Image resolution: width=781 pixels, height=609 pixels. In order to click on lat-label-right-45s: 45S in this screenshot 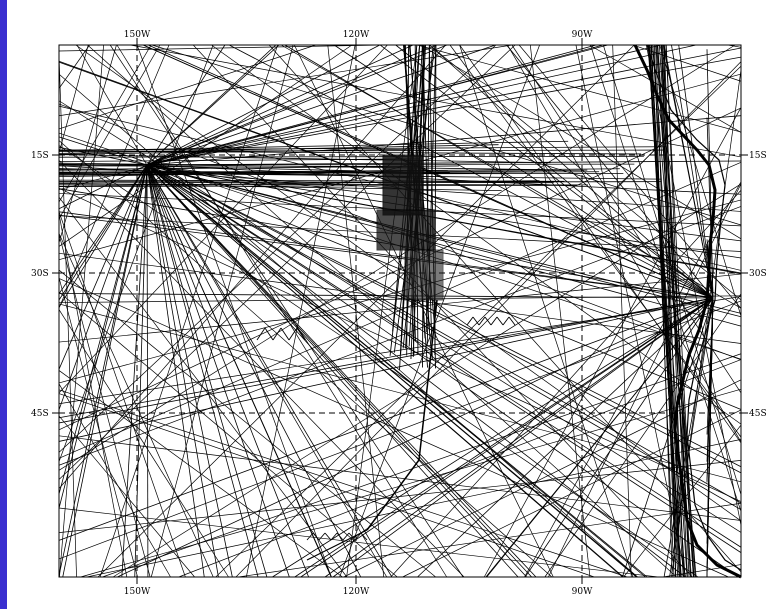, I will do `click(758, 414)`.